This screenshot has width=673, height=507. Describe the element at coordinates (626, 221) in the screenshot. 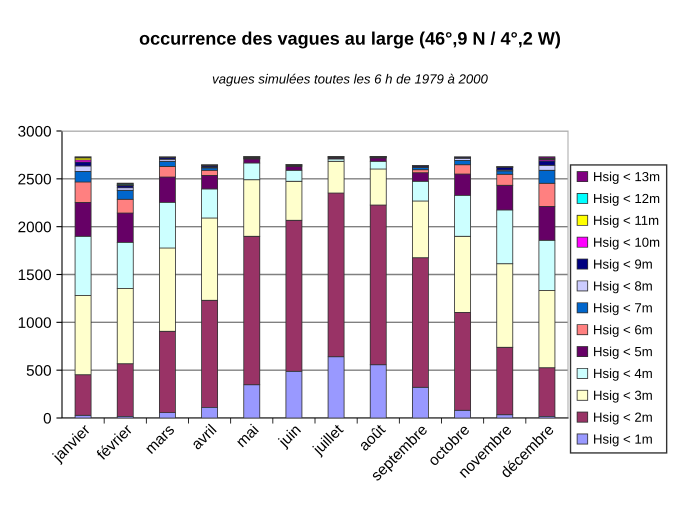

I see `legend-label: Hsig < 11m` at that location.